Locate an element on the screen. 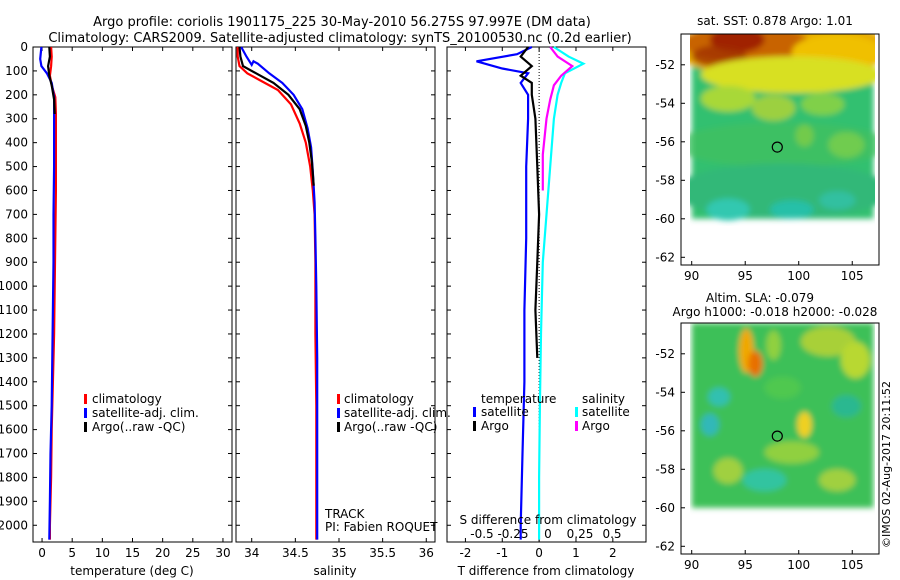 This screenshot has height=580, width=900. depth-tick-label: 1900 is located at coordinates (14, 501).